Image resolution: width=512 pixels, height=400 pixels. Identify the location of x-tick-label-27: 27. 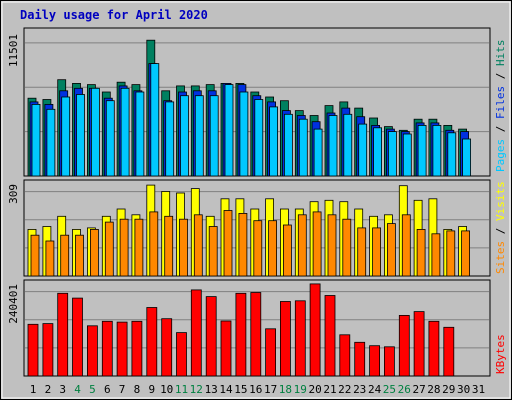
(418, 389).